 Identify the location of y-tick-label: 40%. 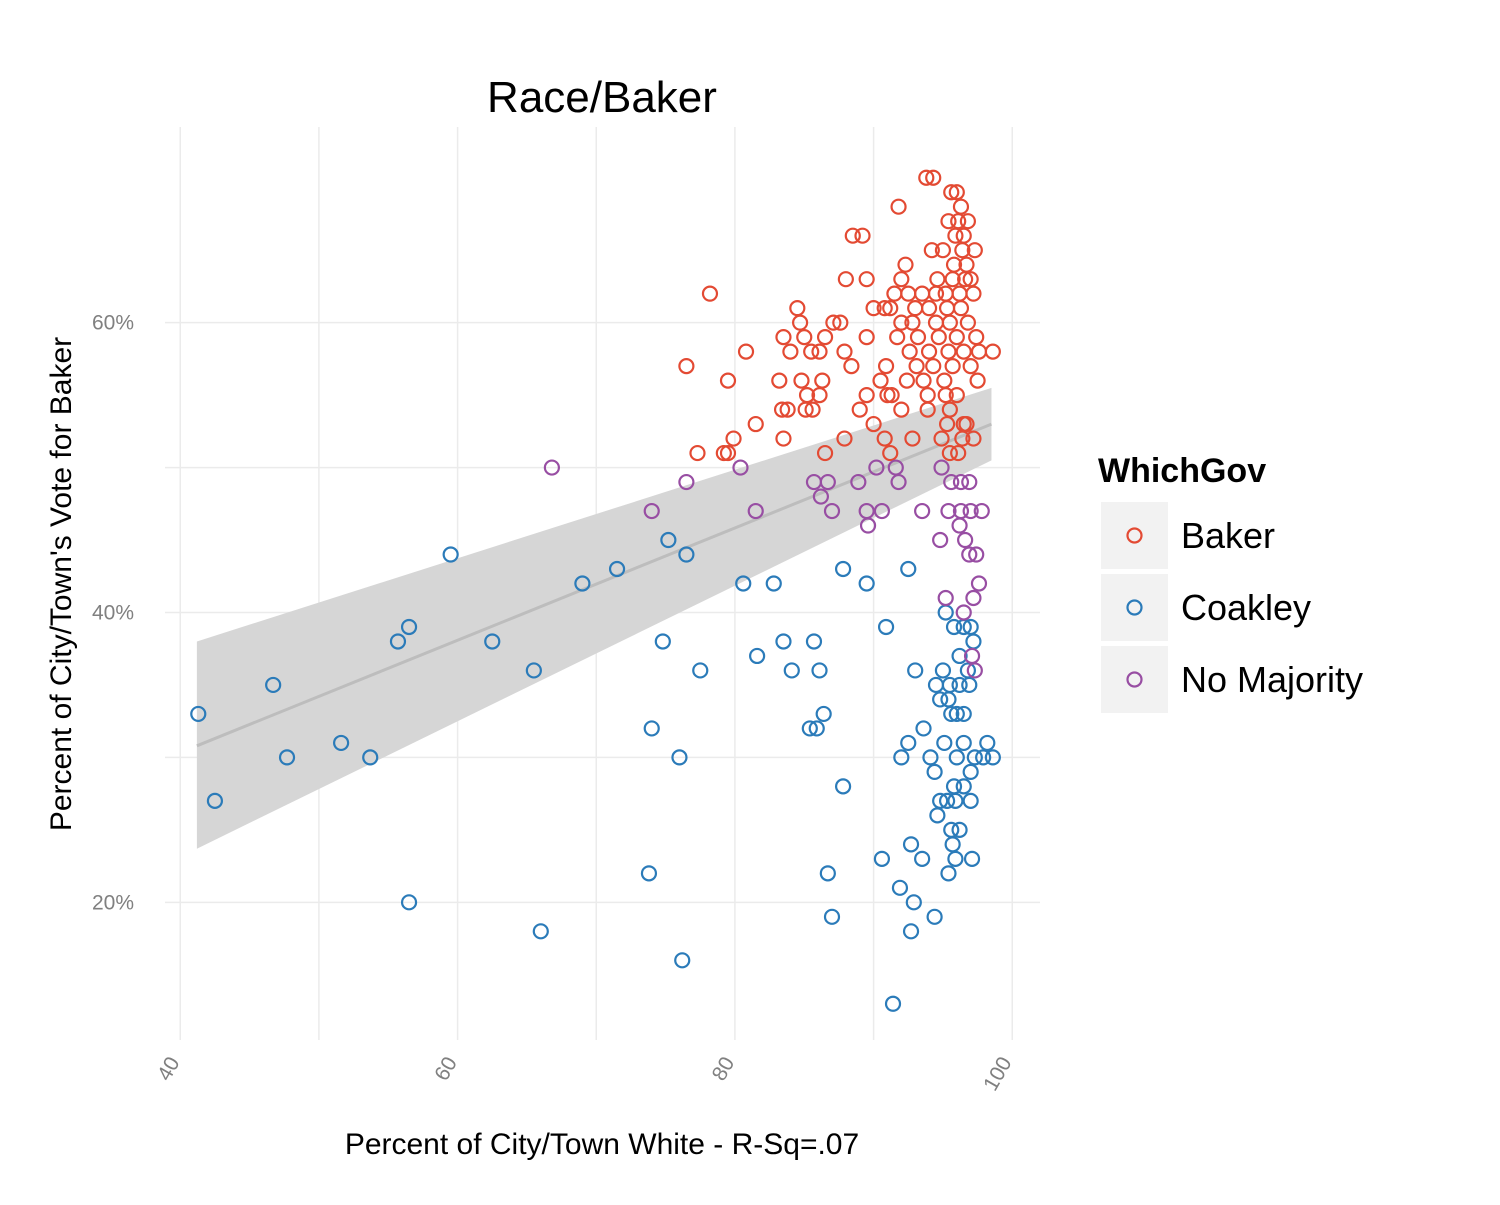
(113, 612).